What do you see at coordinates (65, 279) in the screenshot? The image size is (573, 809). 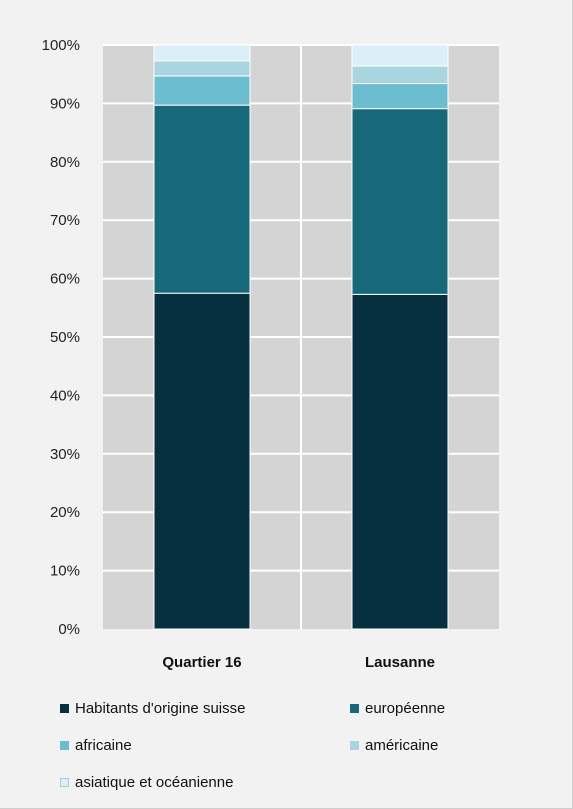 I see `y-tick-label: 60%` at bounding box center [65, 279].